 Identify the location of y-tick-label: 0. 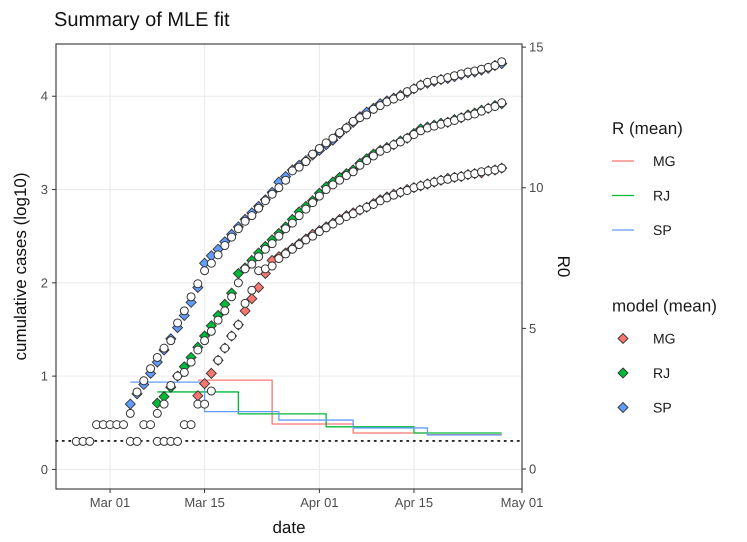
(44, 469).